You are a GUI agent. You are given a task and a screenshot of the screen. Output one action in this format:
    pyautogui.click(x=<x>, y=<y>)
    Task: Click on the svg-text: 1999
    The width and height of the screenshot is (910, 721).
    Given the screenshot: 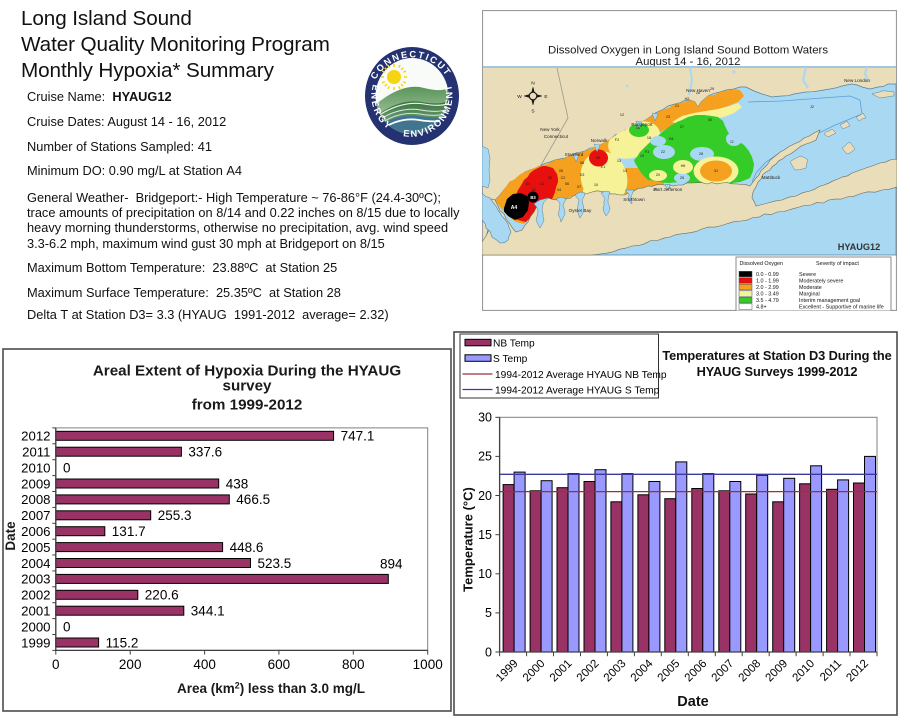 What is the action you would take?
    pyautogui.click(x=35, y=642)
    